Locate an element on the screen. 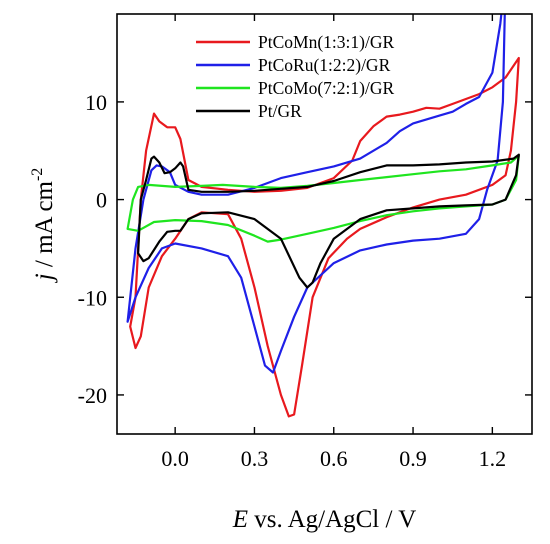 This screenshot has height=544, width=550. legend-label-2: PtCoRu(1:2:2)/GR is located at coordinates (324, 65).